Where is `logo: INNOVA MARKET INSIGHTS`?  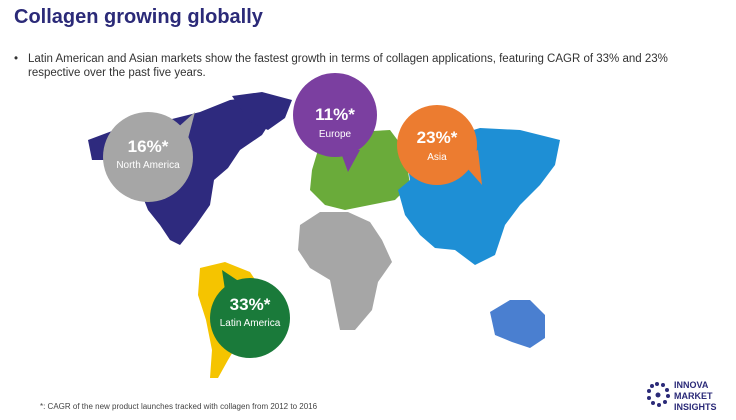
logo: INNOVA MARKET INSIGHTS is located at coordinates (682, 396).